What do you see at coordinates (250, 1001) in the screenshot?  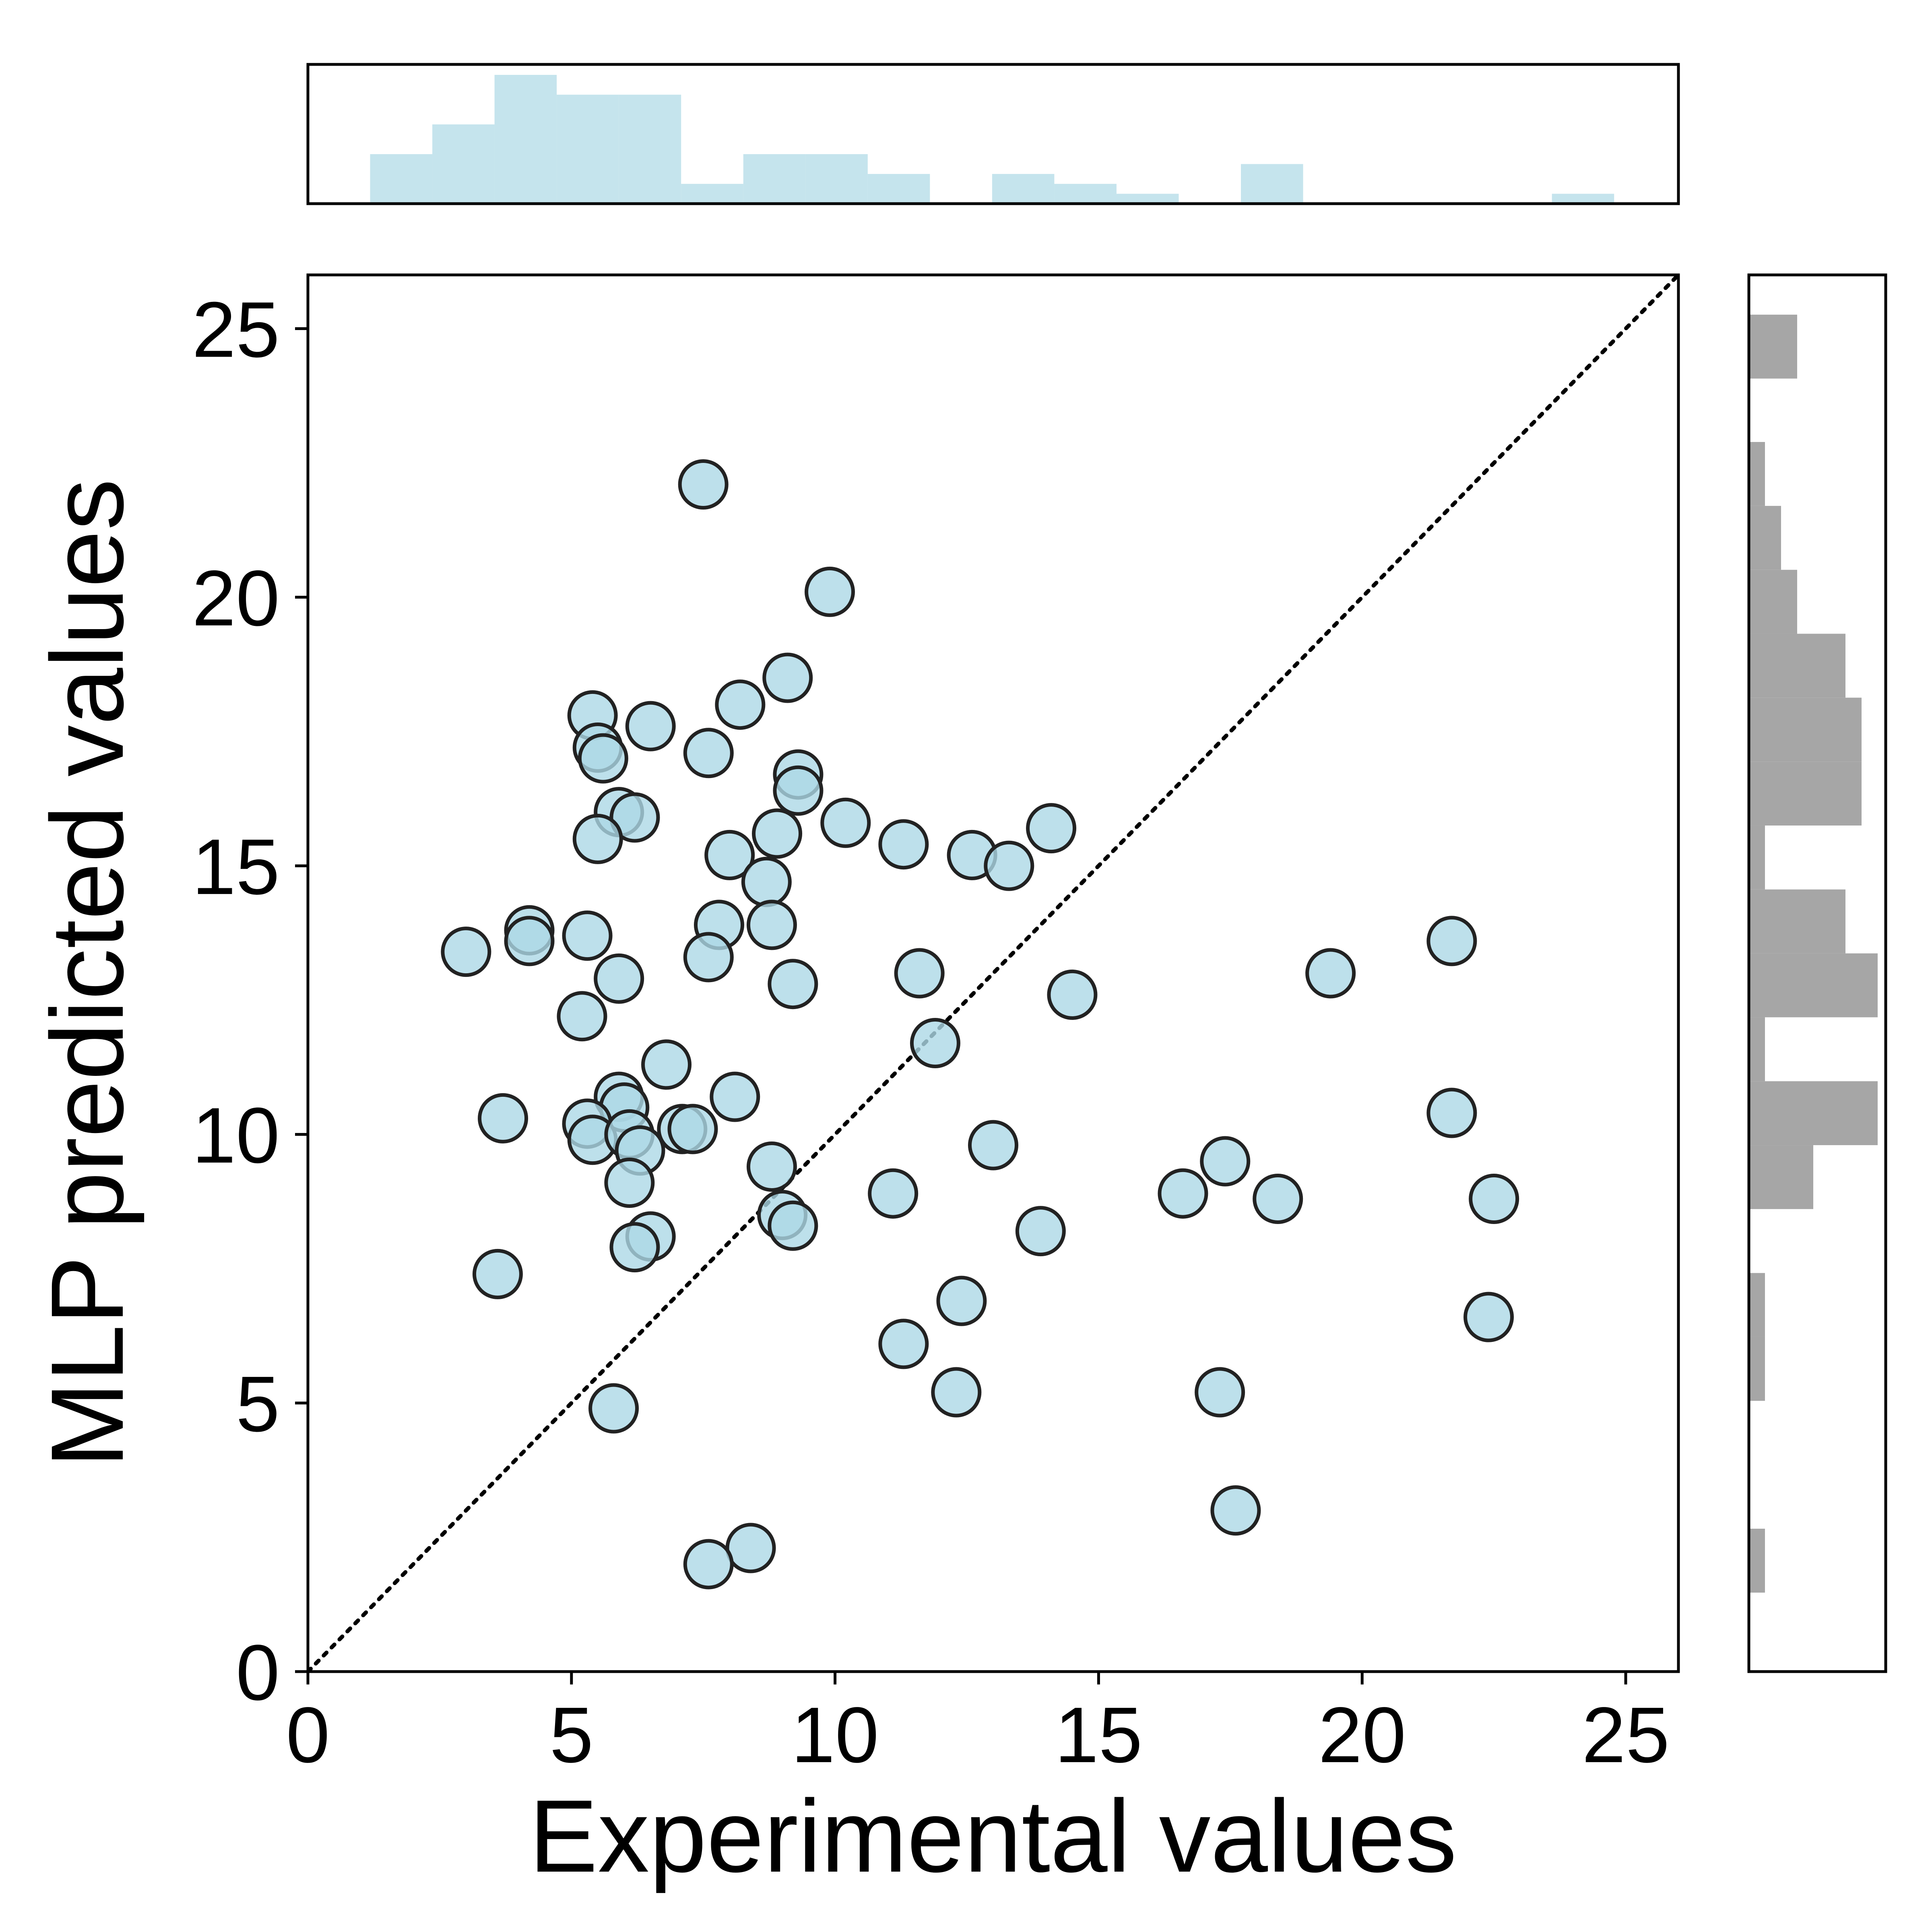 I see `y-axis: 0 5 10 15 20 25` at bounding box center [250, 1001].